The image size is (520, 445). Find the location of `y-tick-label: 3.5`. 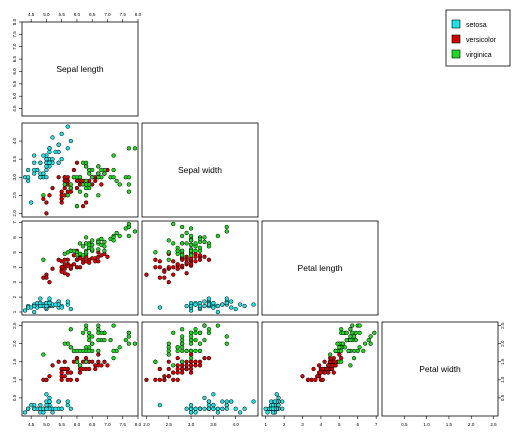

y-tick-label: 3.5 is located at coordinates (14, 159).